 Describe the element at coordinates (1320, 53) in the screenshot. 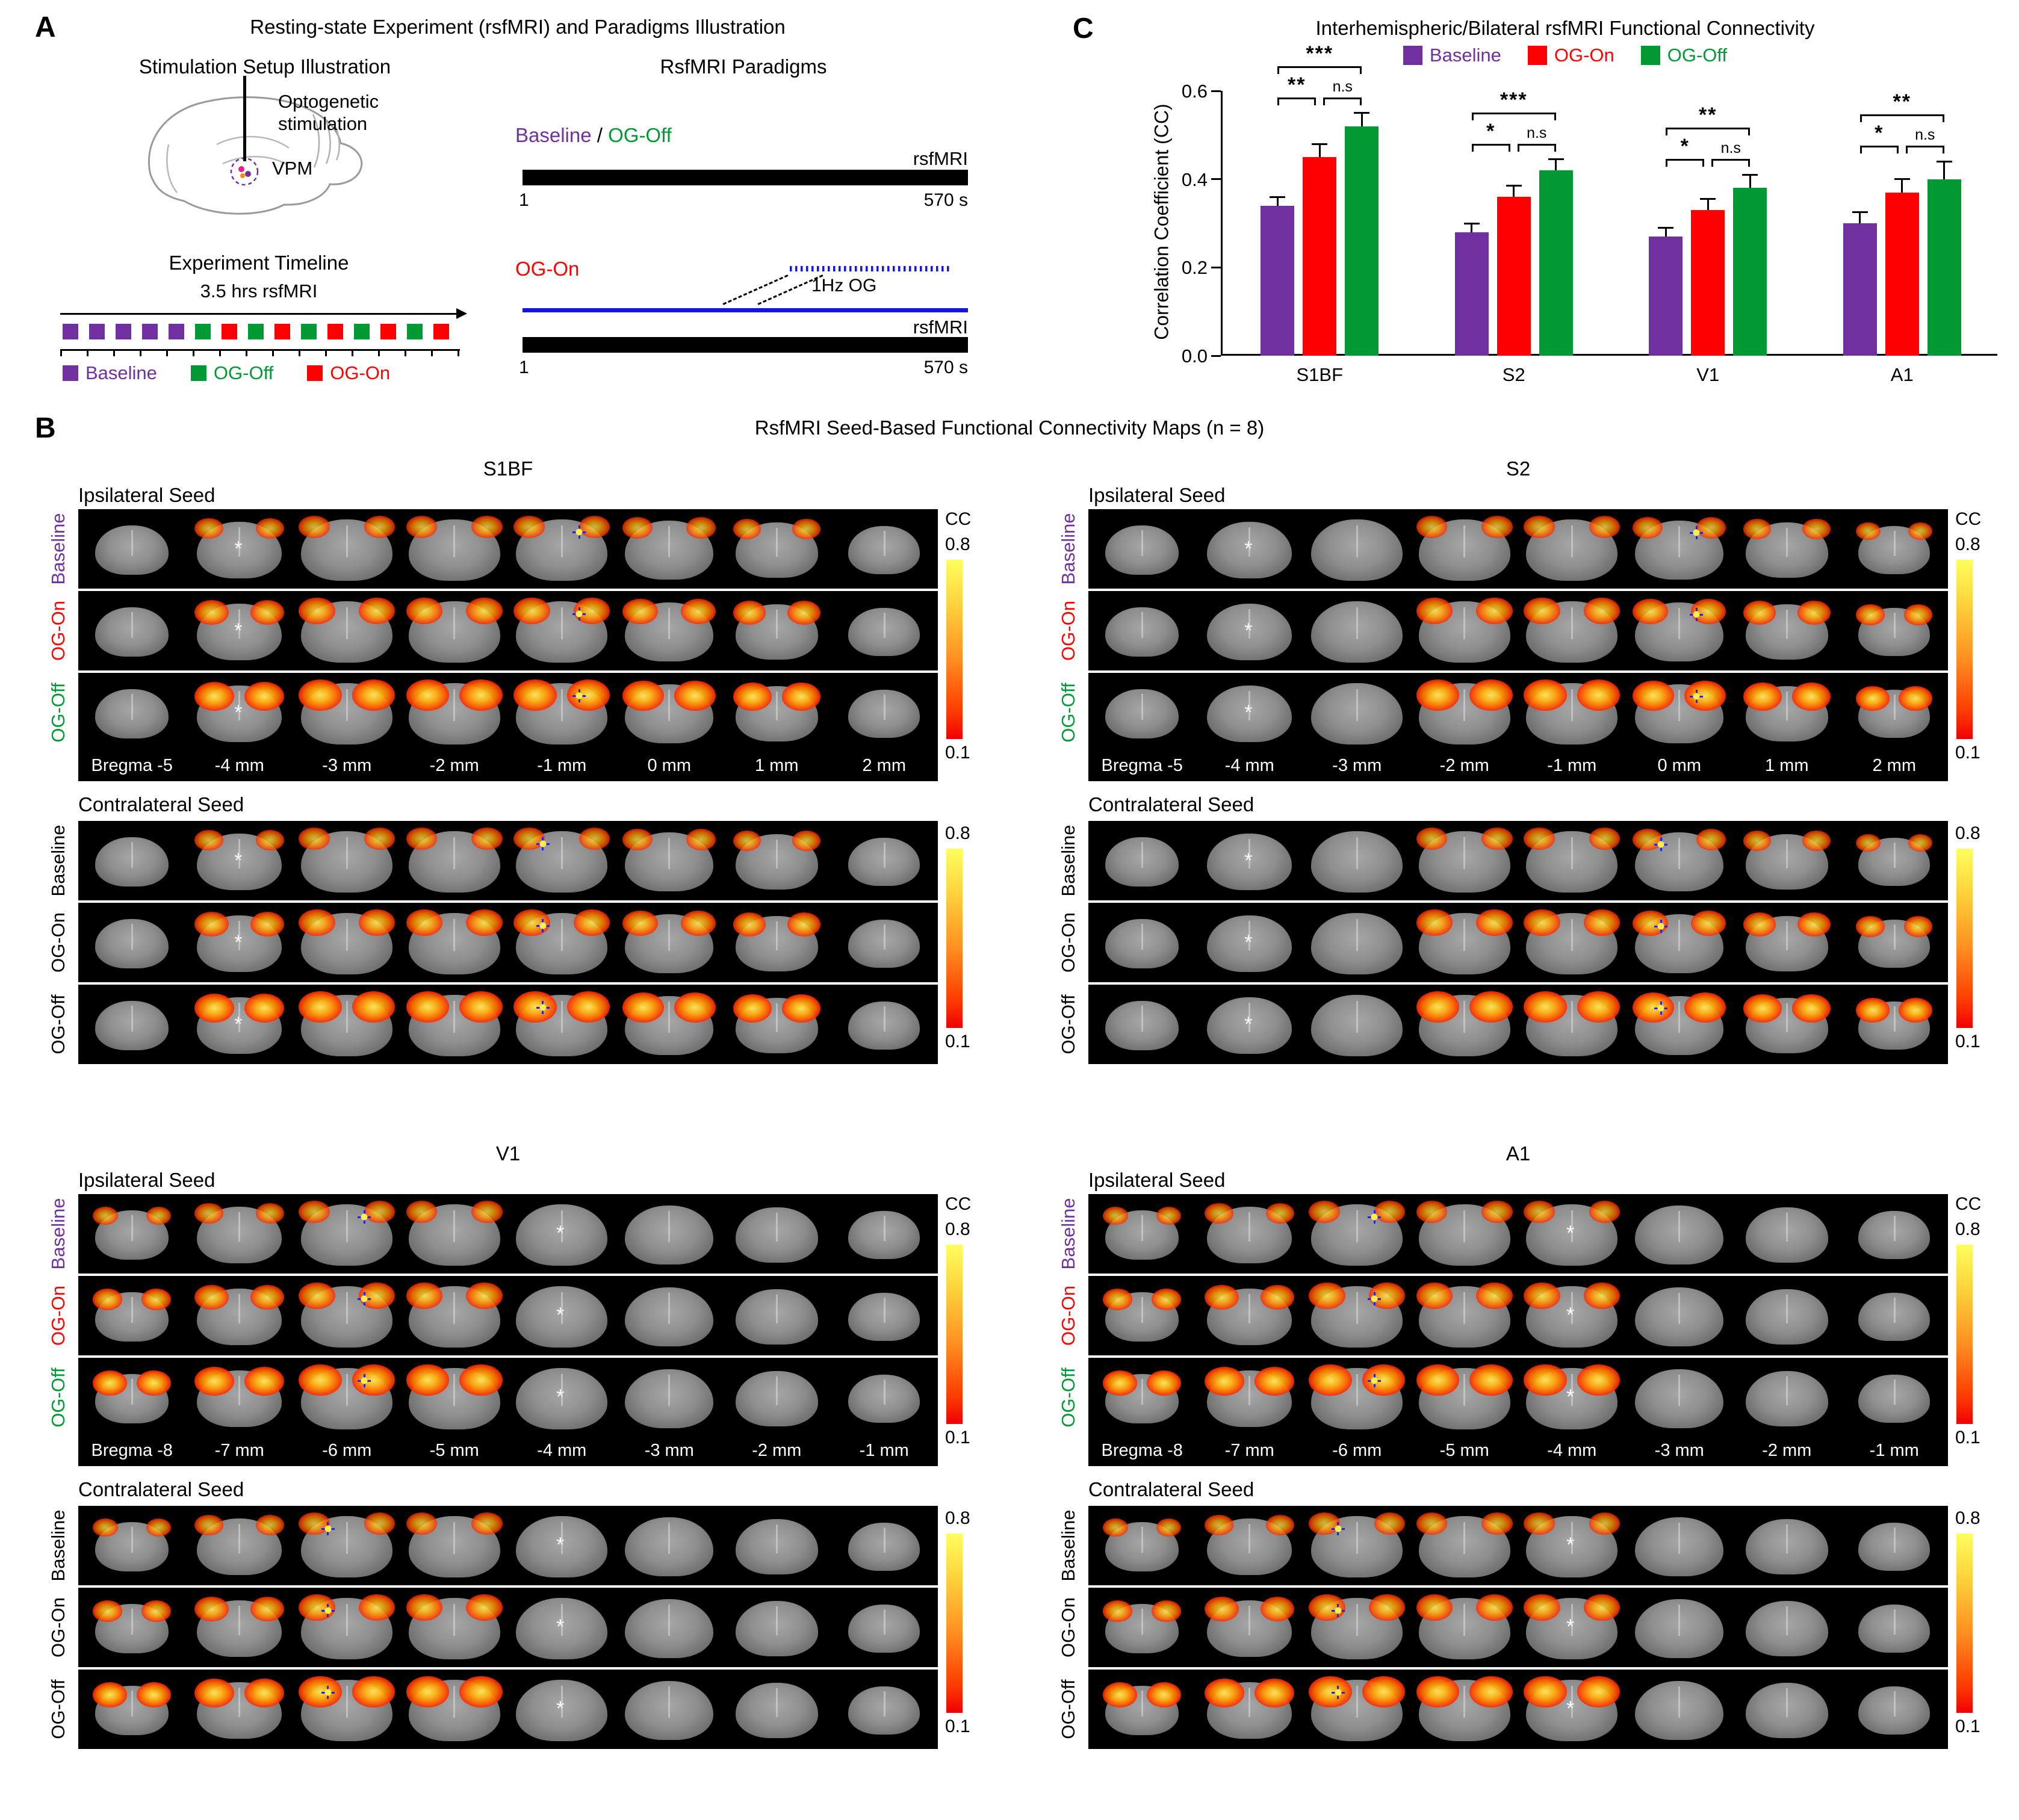

I see `sig-label: ***` at that location.